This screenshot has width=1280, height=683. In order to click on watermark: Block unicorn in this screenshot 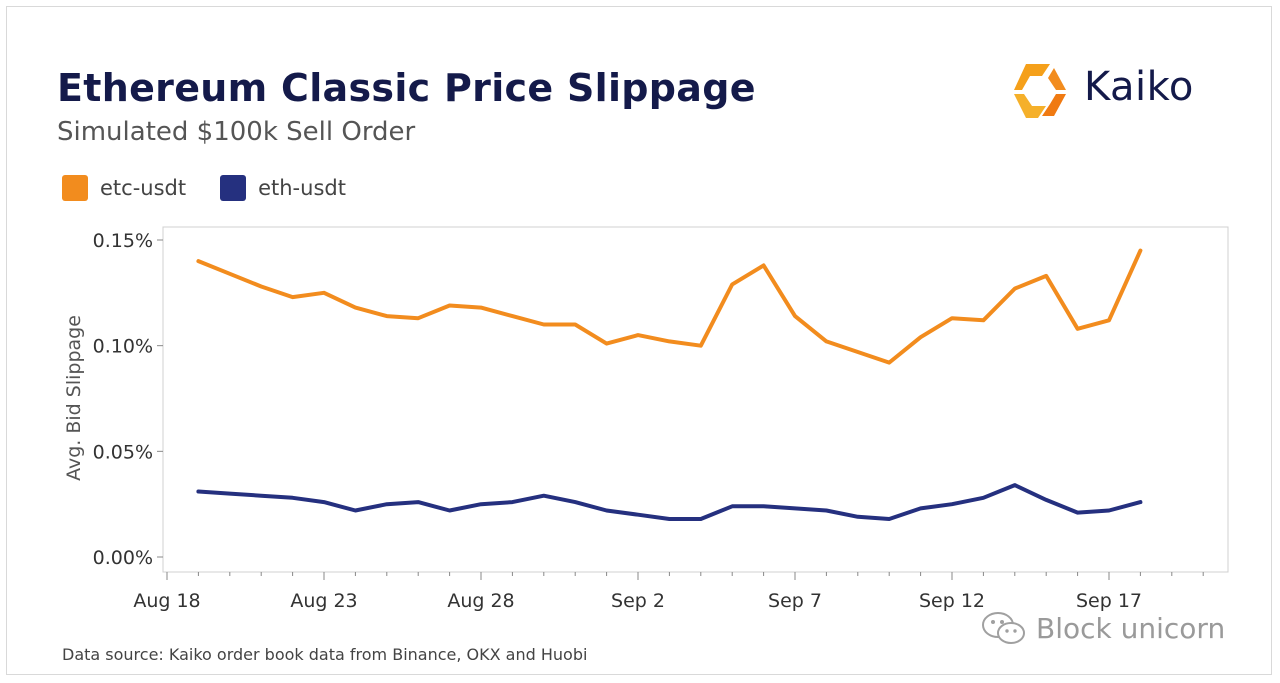, I will do `click(1102, 628)`.